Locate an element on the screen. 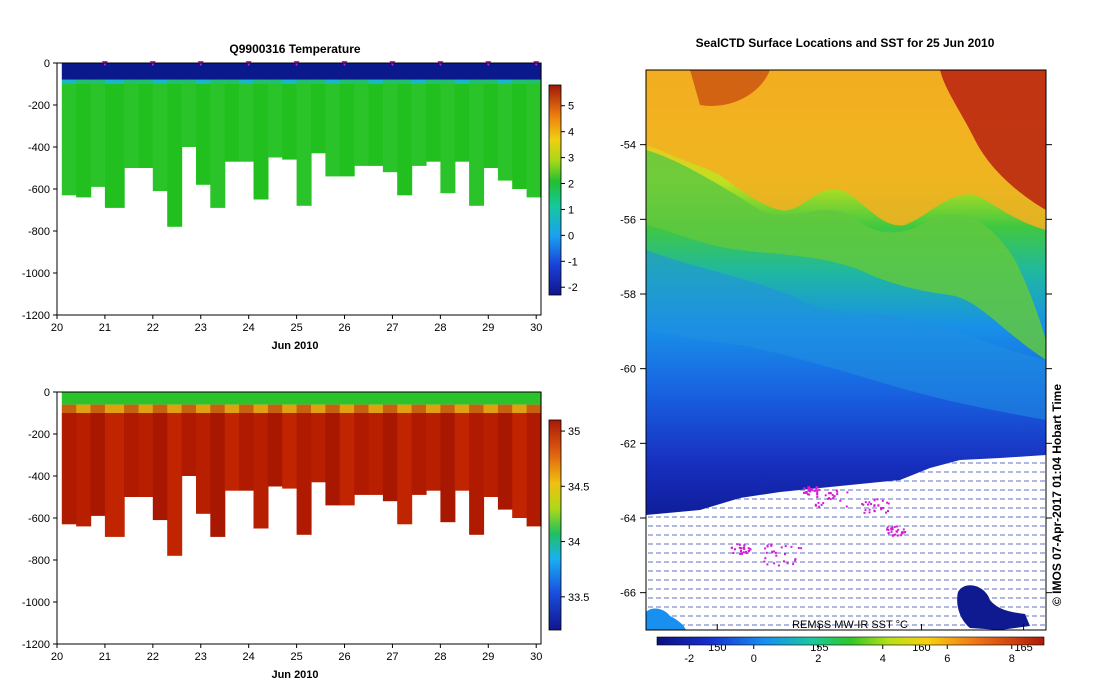  temperature-y-axis: 0 -200 -400 -600 -800 -1000 -1200 is located at coordinates (39, 190).